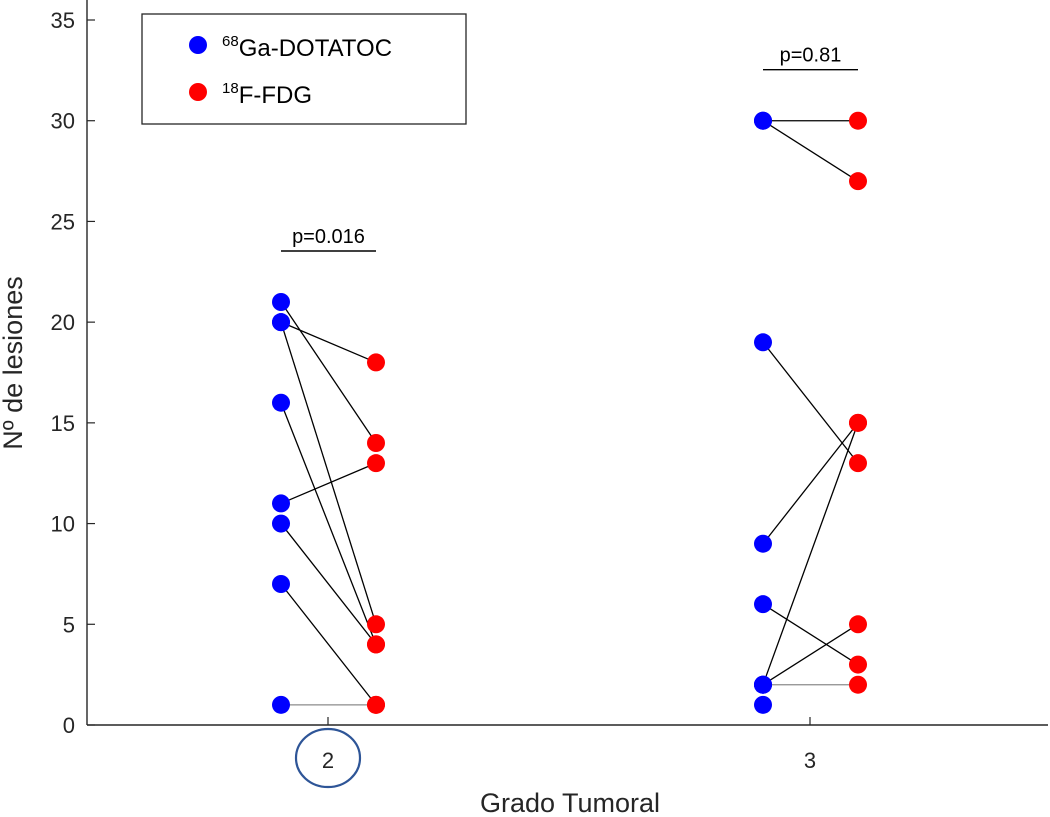 Image resolution: width=1050 pixels, height=817 pixels. I want to click on y-tick-label: 25, so click(63, 221).